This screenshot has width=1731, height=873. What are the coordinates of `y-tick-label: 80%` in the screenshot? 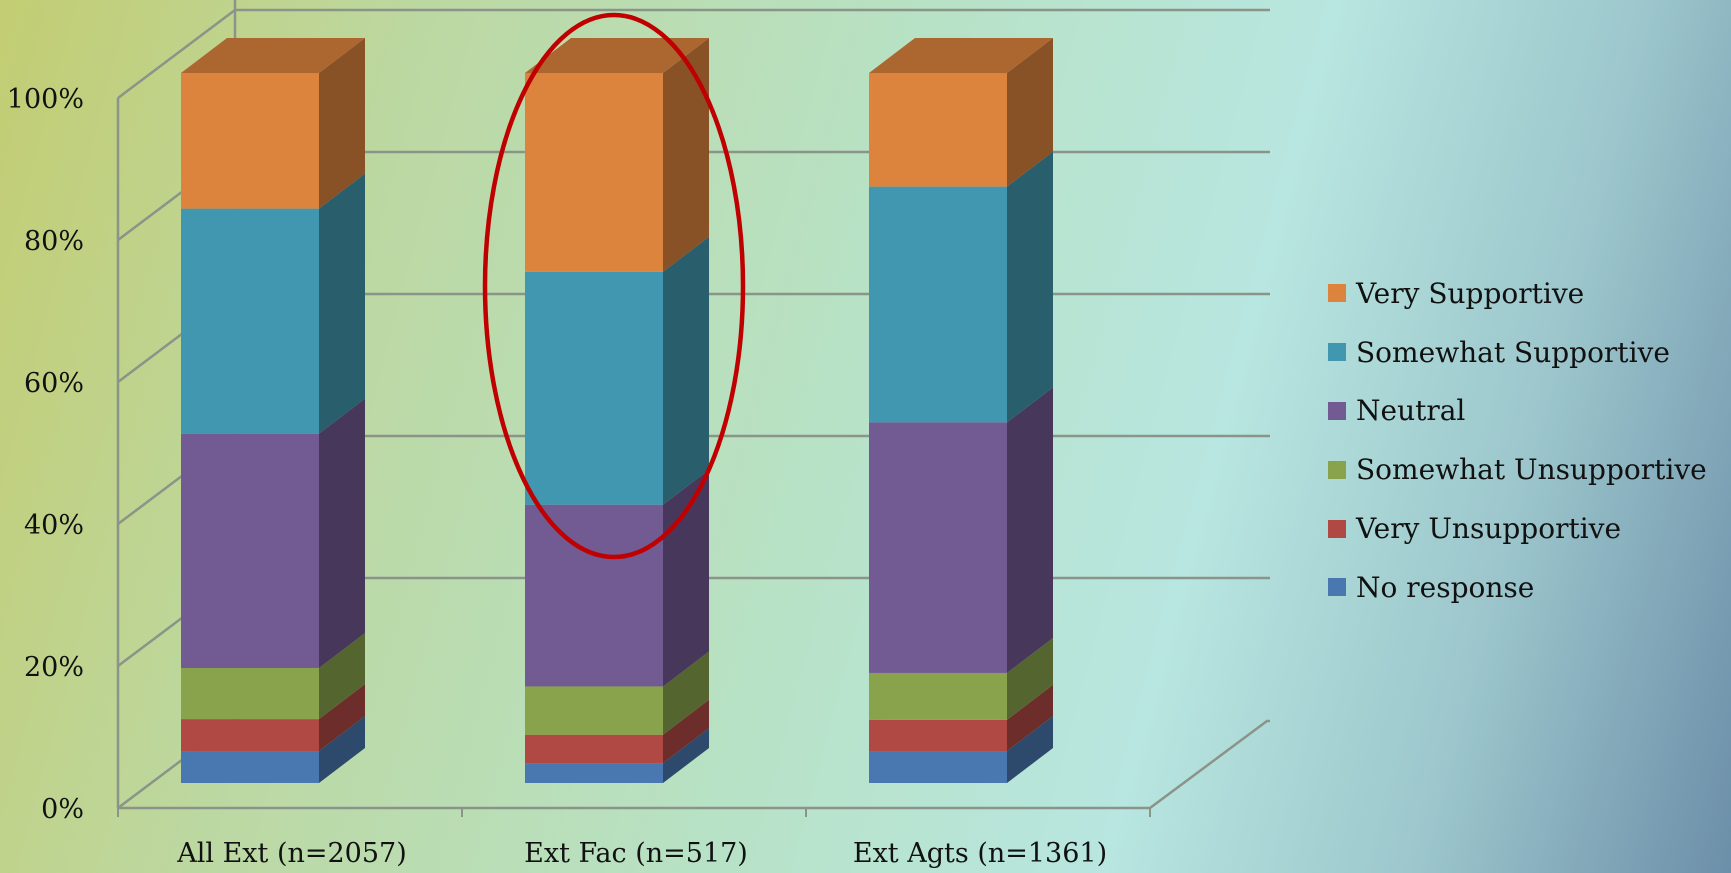 It's located at (54, 241).